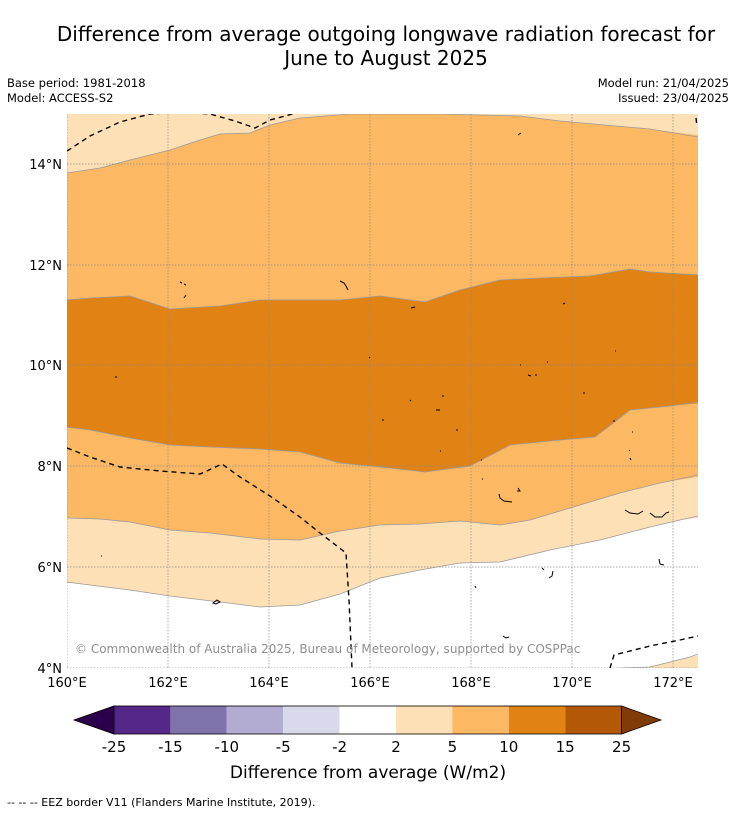  I want to click on lon-label-170e: 170°E, so click(572, 683).